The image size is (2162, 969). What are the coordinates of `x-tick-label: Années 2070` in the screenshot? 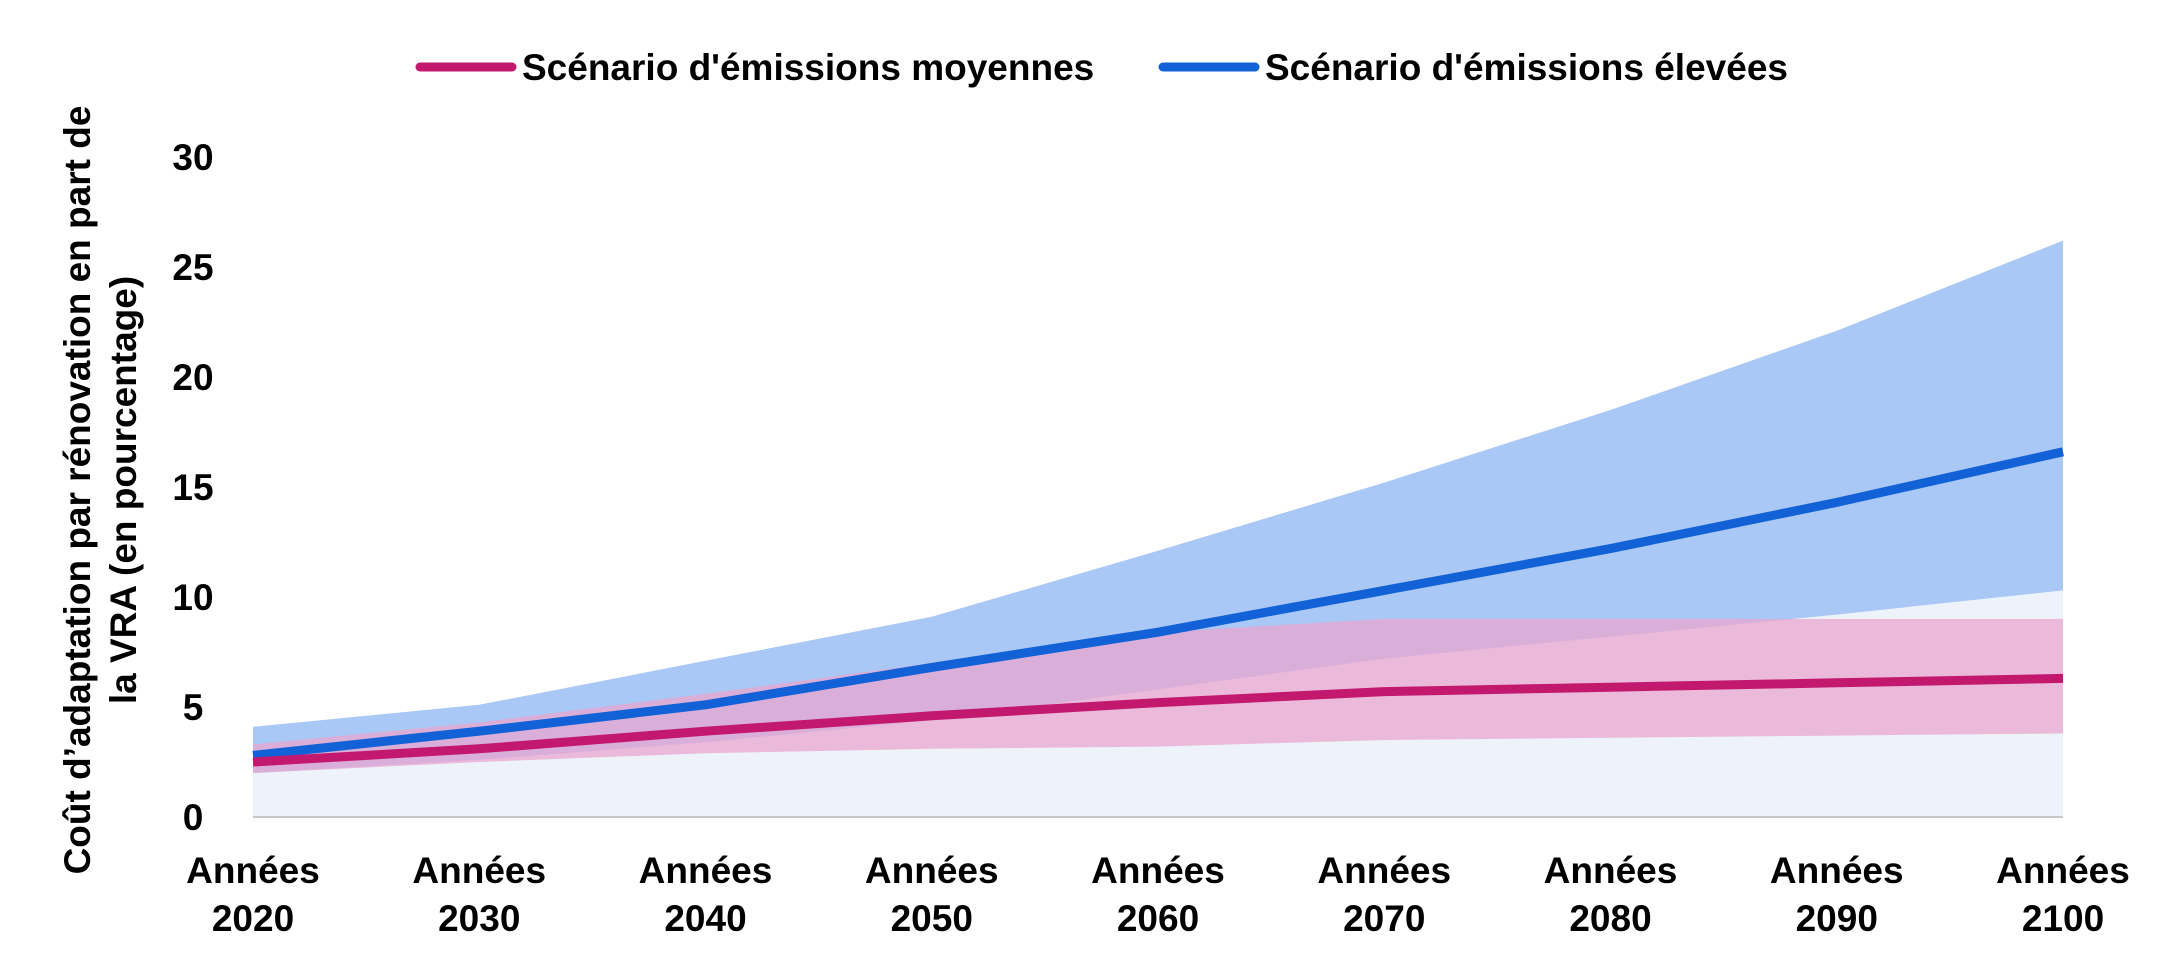 It's located at (1384, 894).